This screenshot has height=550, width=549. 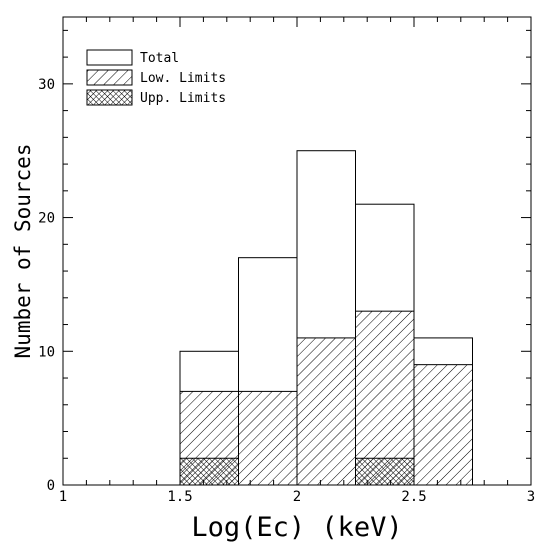 I want to click on upp-limits-series, so click(x=297, y=471).